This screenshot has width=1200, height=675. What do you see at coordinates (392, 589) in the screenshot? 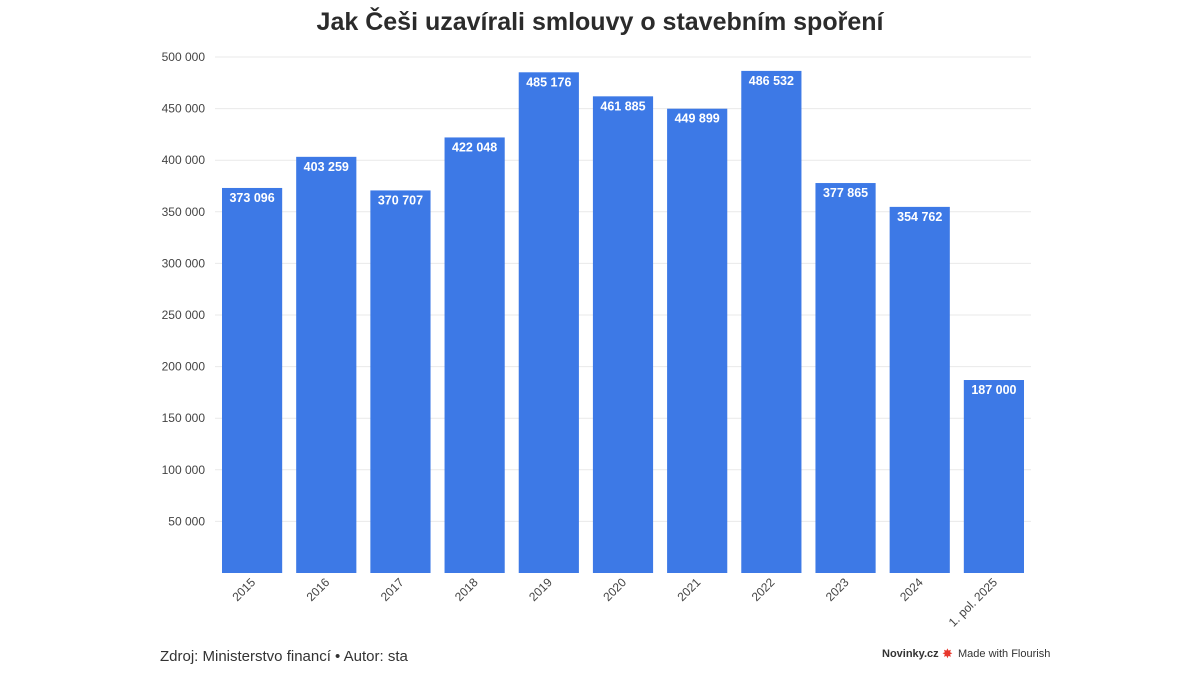
I see `x-tick-label: 2017` at bounding box center [392, 589].